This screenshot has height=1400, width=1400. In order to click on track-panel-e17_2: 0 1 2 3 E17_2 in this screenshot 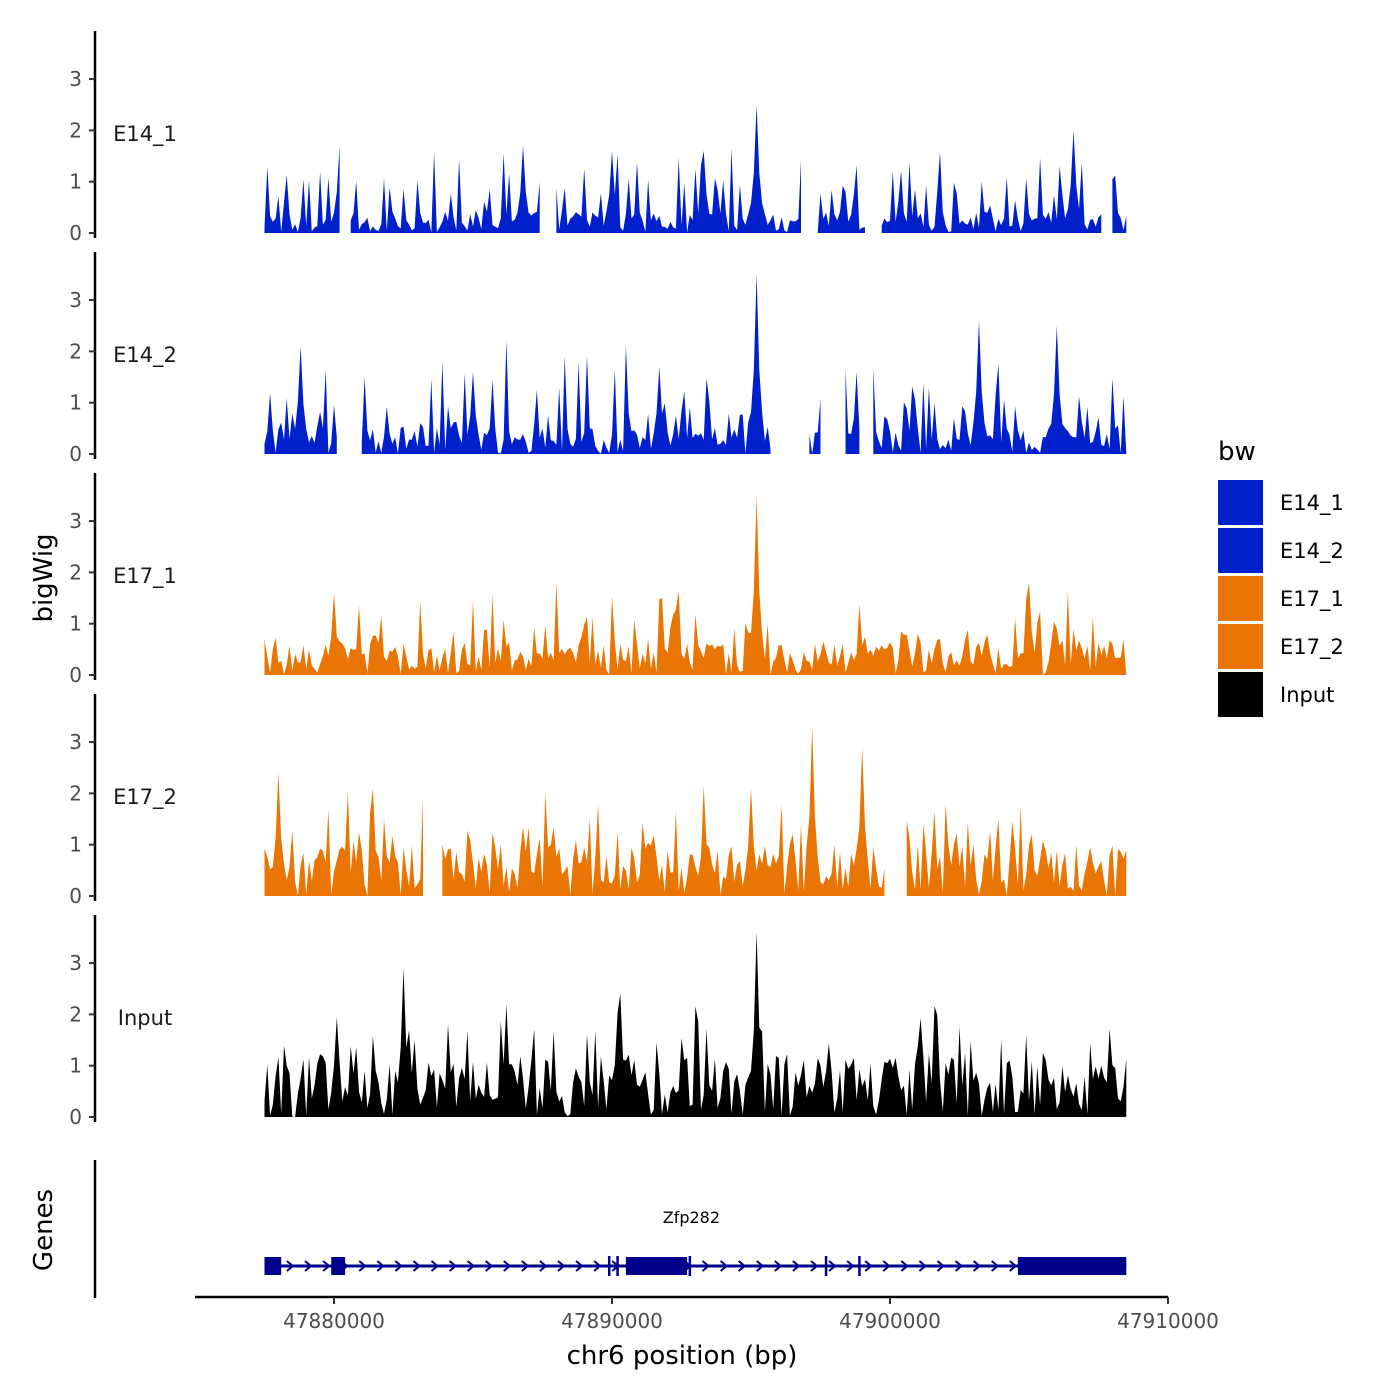, I will do `click(598, 801)`.